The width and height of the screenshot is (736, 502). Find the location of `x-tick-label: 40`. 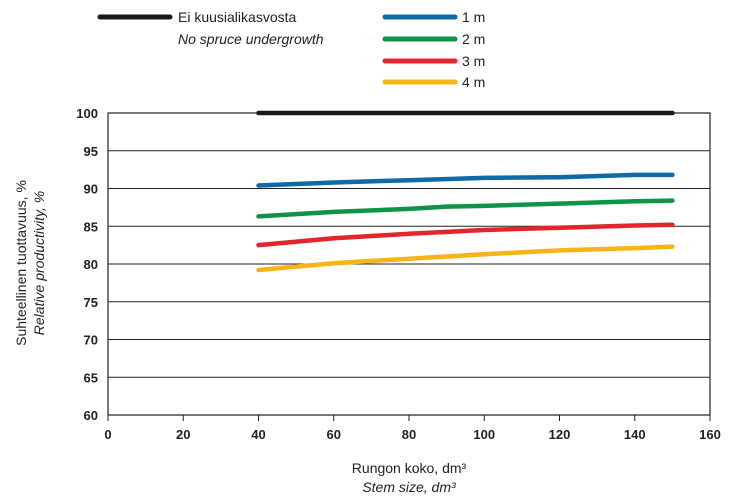

x-tick-label: 40 is located at coordinates (258, 434).